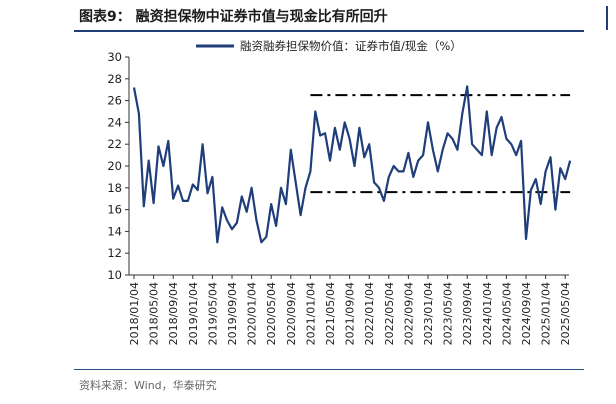 This screenshot has width=616, height=404. I want to click on x-tick-label: 2023/09/04, so click(467, 313).